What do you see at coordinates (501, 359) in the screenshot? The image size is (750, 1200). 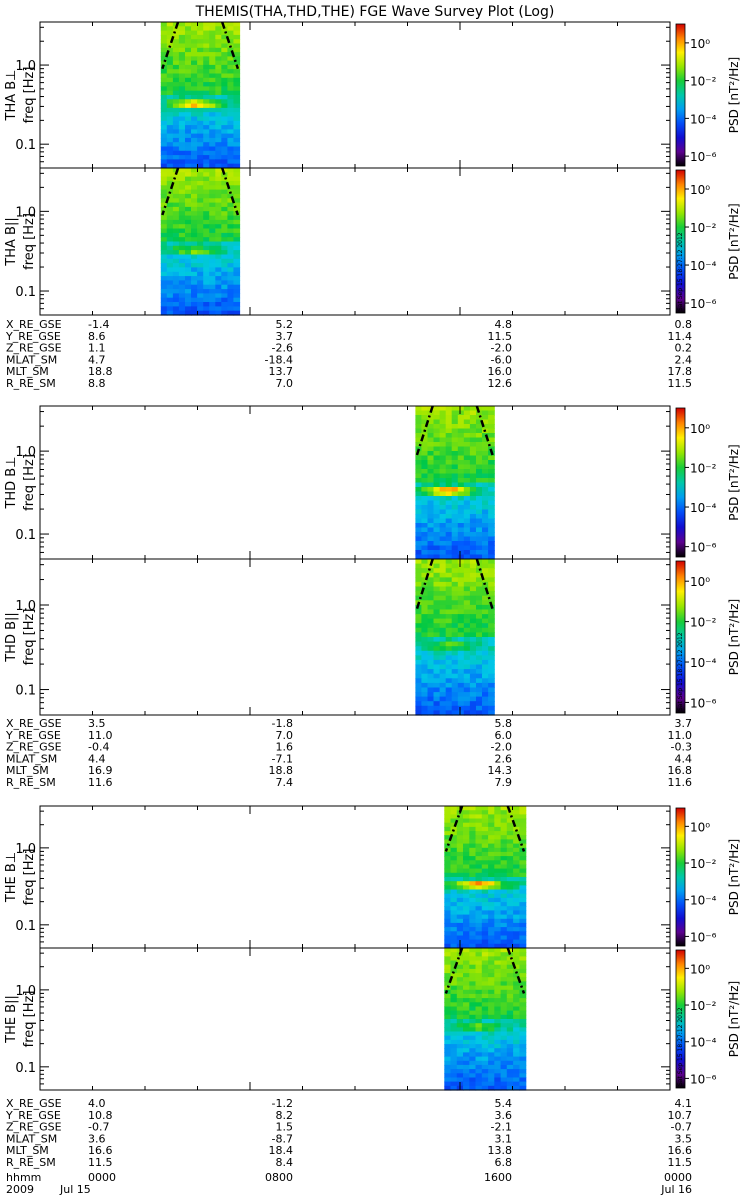 I see `ephemeris-value: -6.0` at bounding box center [501, 359].